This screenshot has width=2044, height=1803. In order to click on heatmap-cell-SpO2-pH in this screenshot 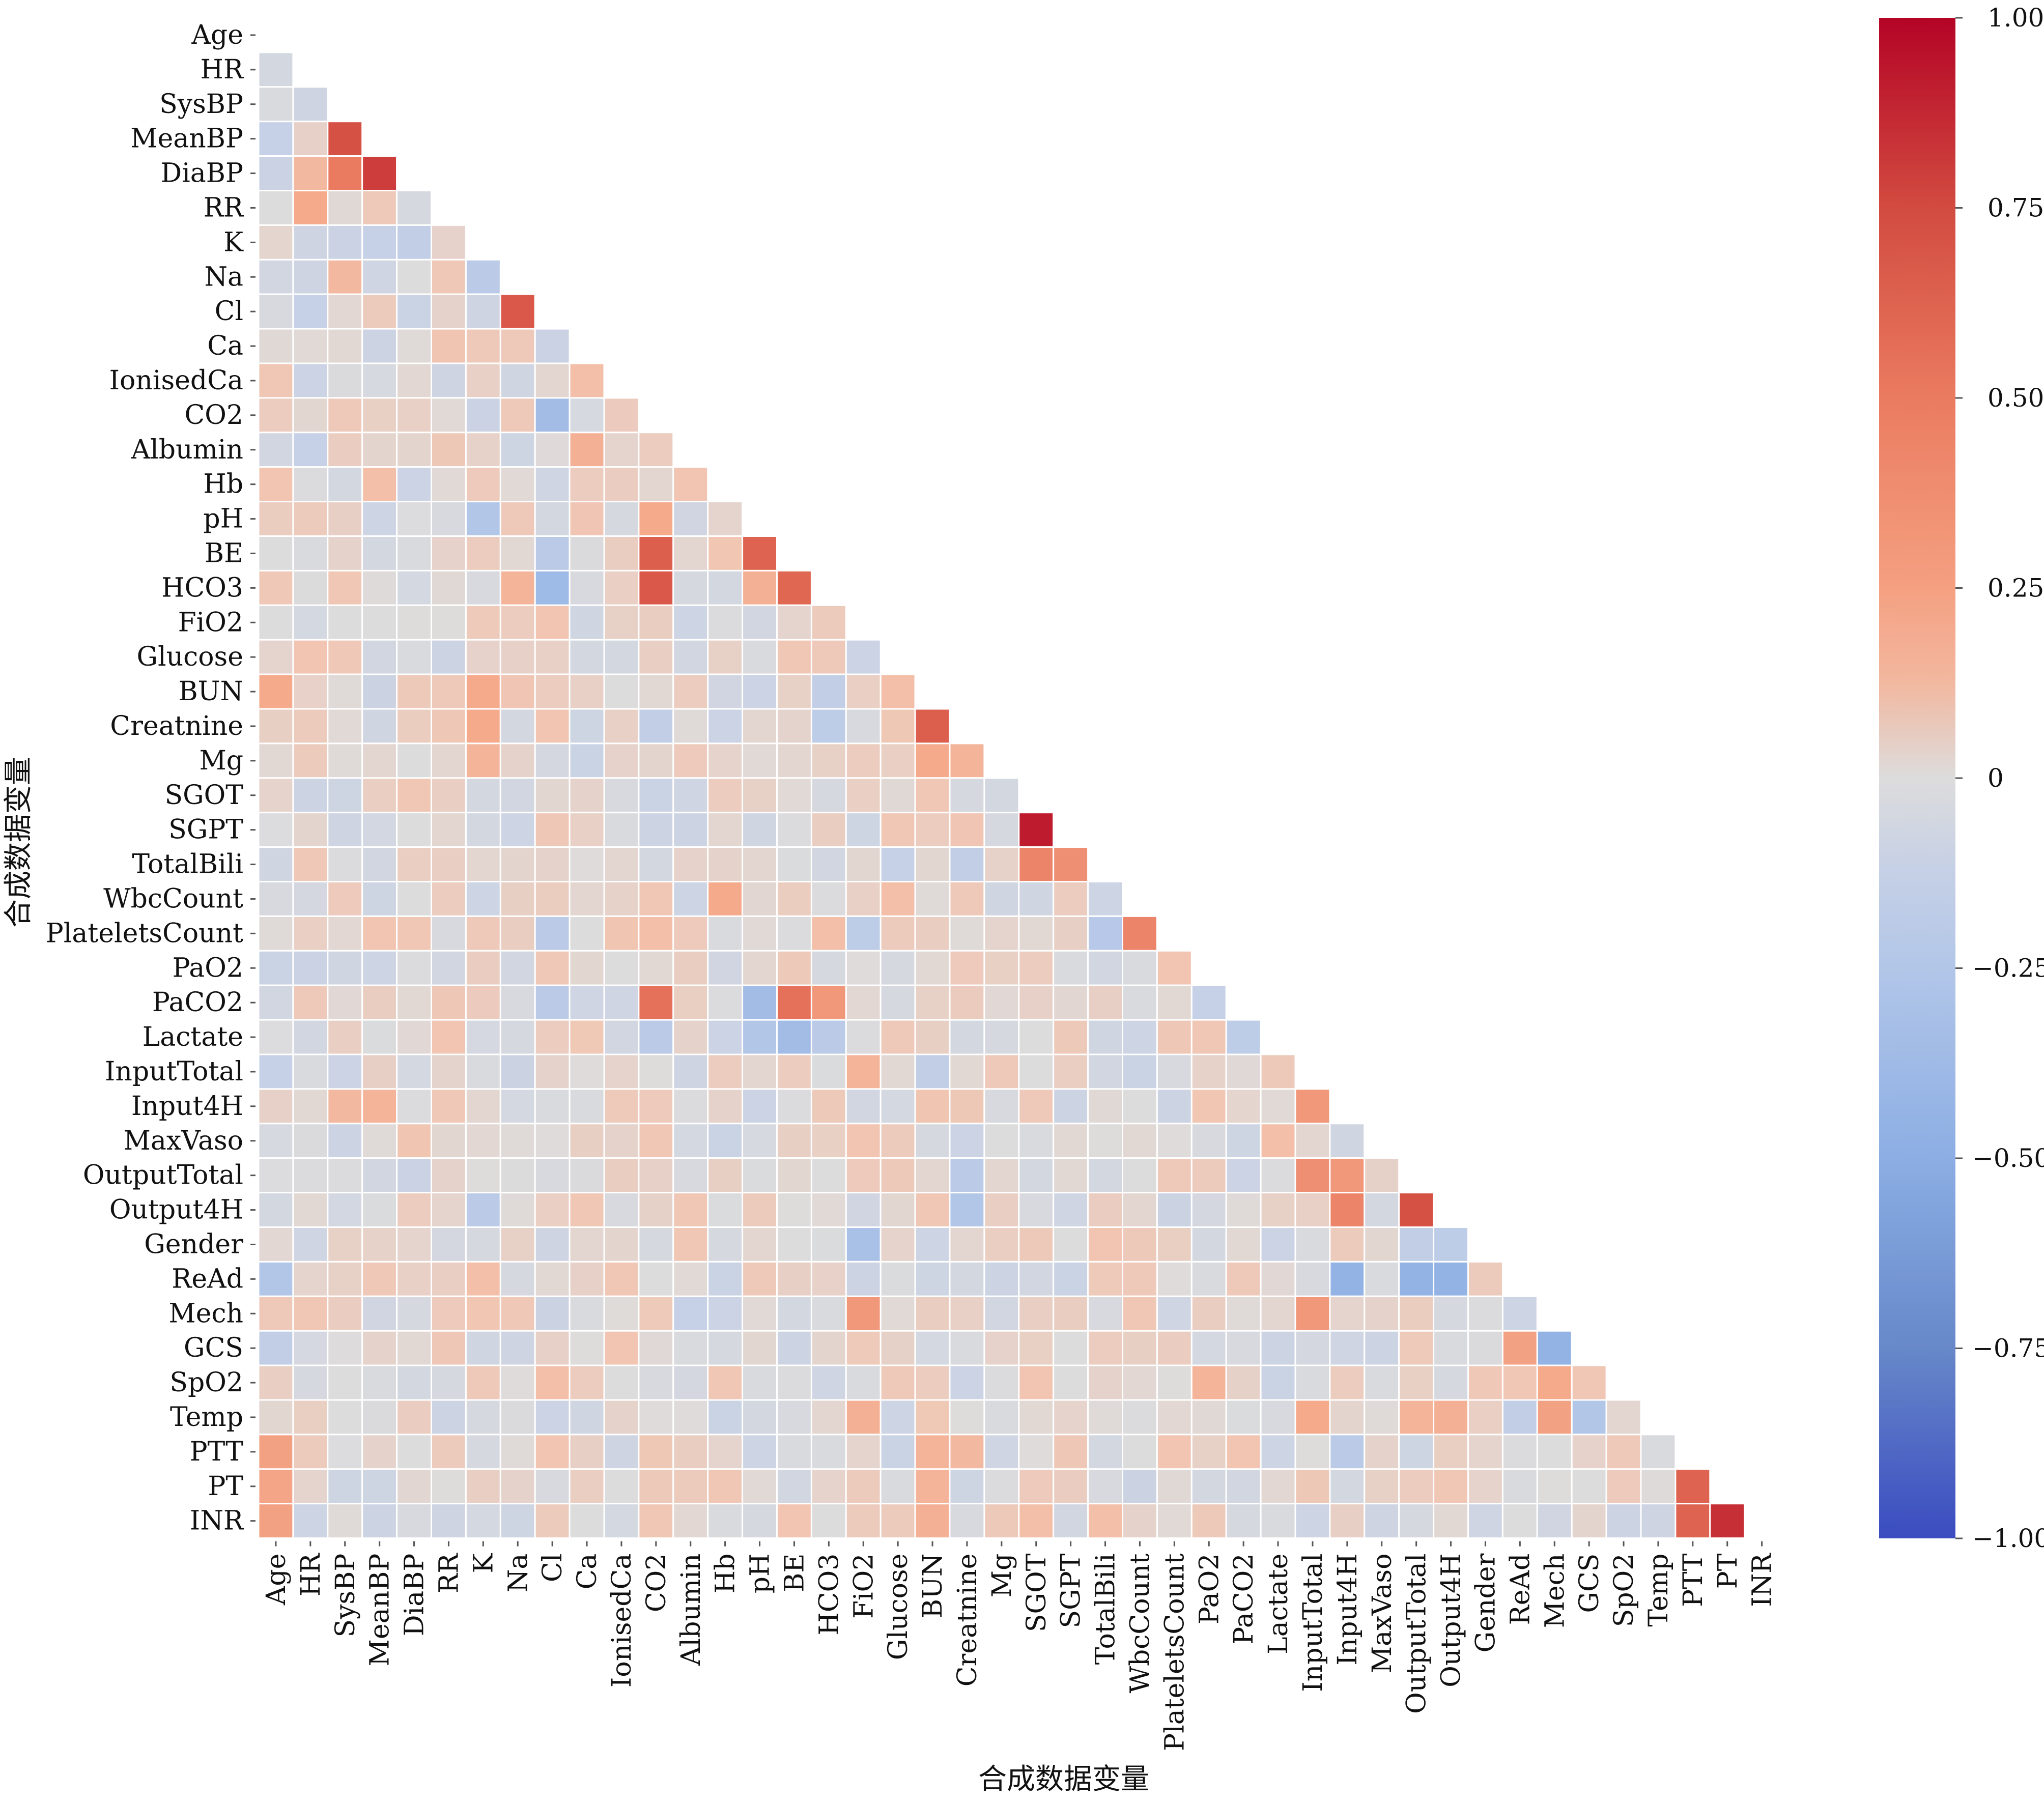, I will do `click(760, 1382)`.